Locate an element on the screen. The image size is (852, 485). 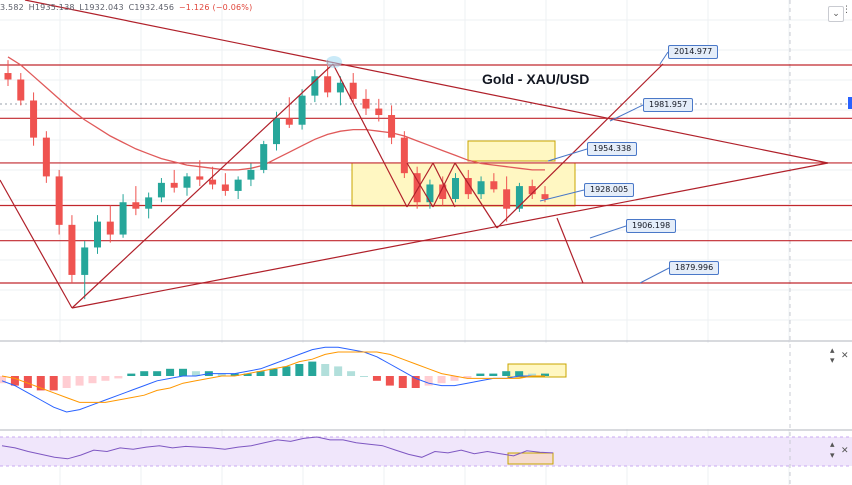
peak-descent-line is located at coordinates (370, 135).